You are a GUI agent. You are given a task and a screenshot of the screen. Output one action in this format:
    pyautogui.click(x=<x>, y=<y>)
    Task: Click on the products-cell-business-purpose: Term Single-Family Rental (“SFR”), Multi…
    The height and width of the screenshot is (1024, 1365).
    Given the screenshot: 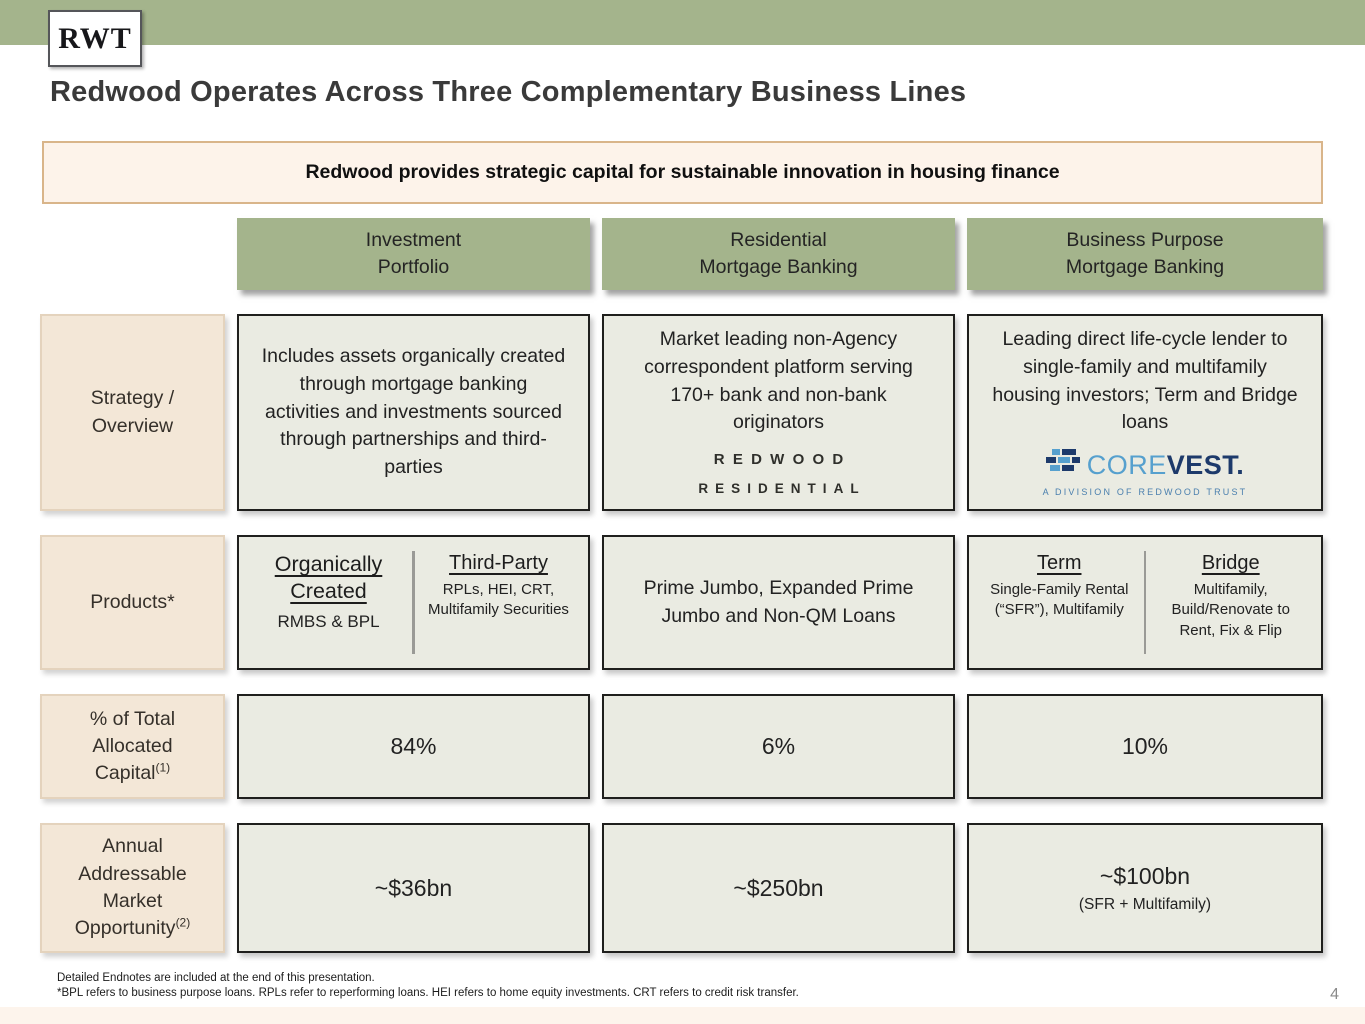 What is the action you would take?
    pyautogui.click(x=1145, y=602)
    